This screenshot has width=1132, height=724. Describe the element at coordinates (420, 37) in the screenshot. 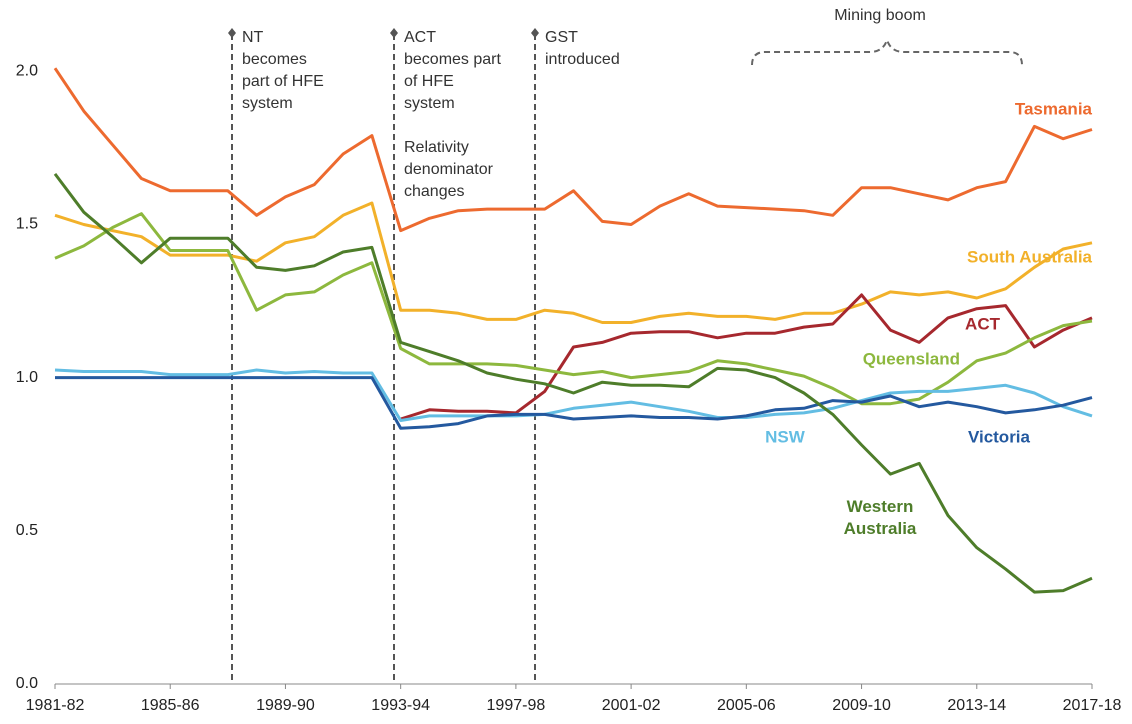

I see `annotation-line: ACT` at that location.